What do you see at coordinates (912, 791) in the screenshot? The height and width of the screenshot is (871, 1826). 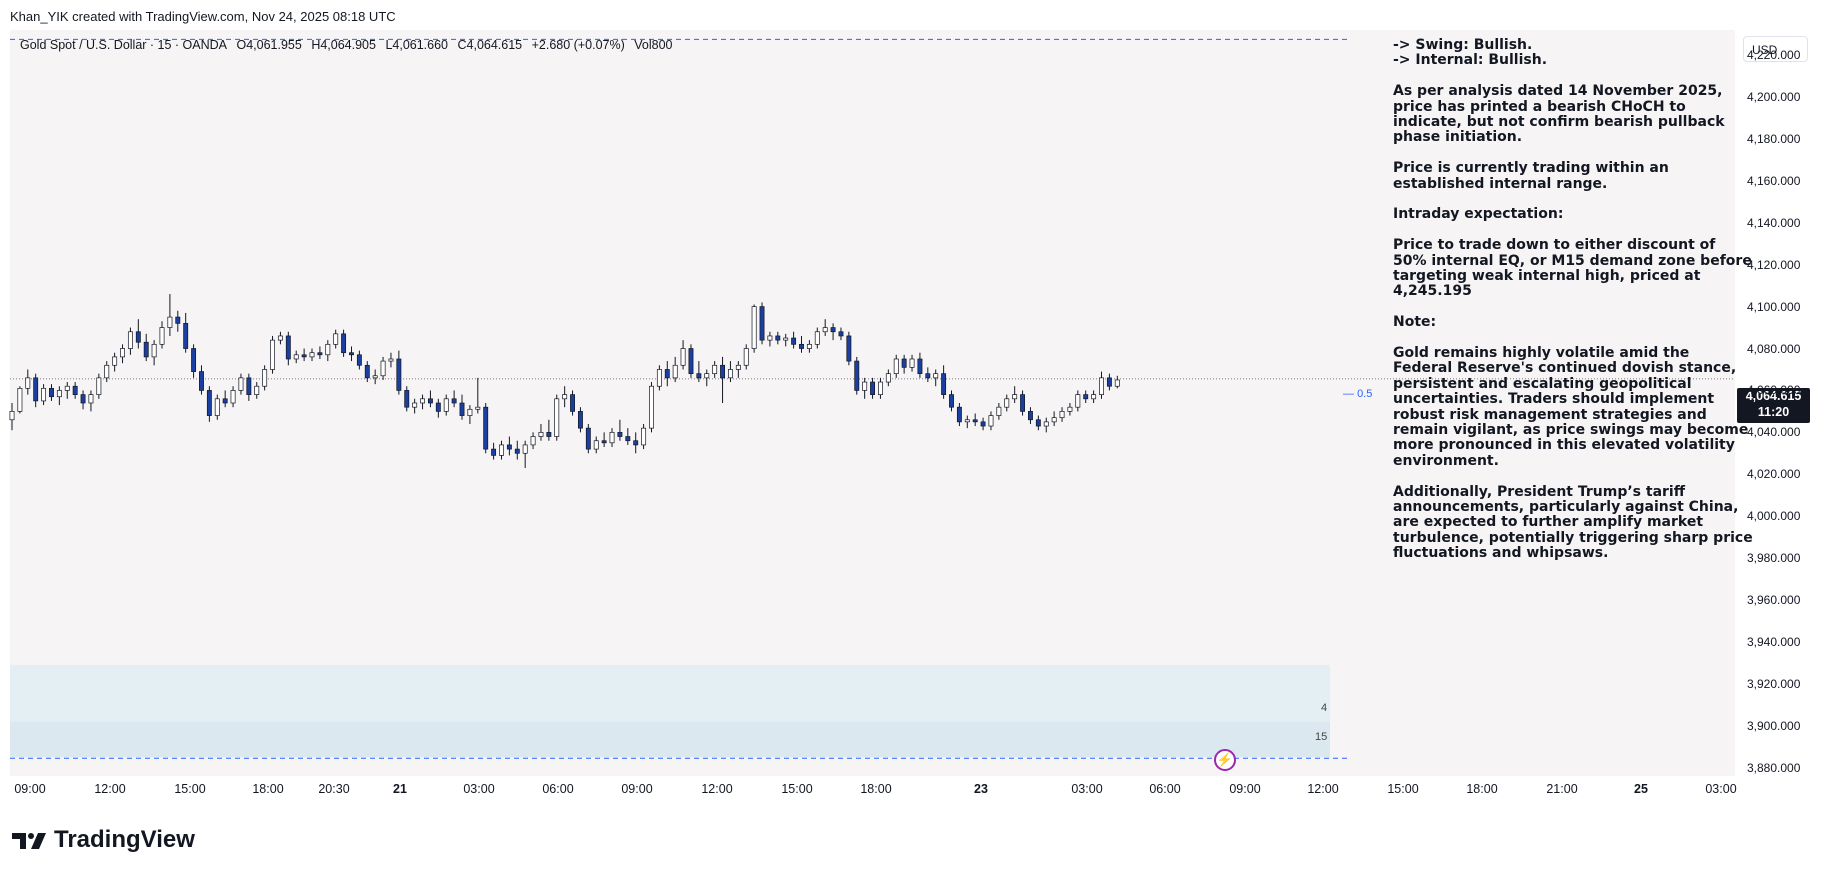 I see `time-axis` at bounding box center [912, 791].